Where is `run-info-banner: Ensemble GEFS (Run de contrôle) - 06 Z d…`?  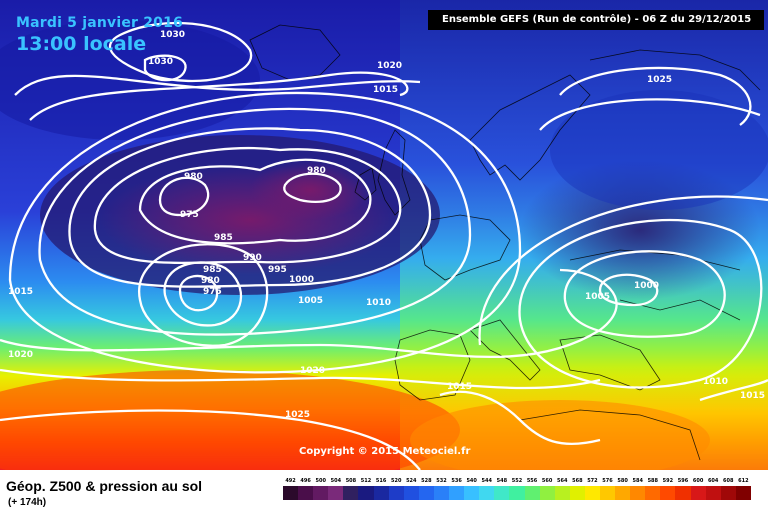 run-info-banner: Ensemble GEFS (Run de contrôle) - 06 Z d… is located at coordinates (596, 20).